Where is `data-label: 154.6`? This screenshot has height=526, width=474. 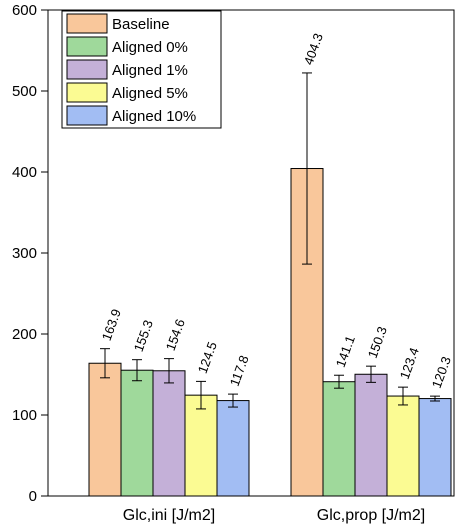 data-label: 154.6 is located at coordinates (175, 335).